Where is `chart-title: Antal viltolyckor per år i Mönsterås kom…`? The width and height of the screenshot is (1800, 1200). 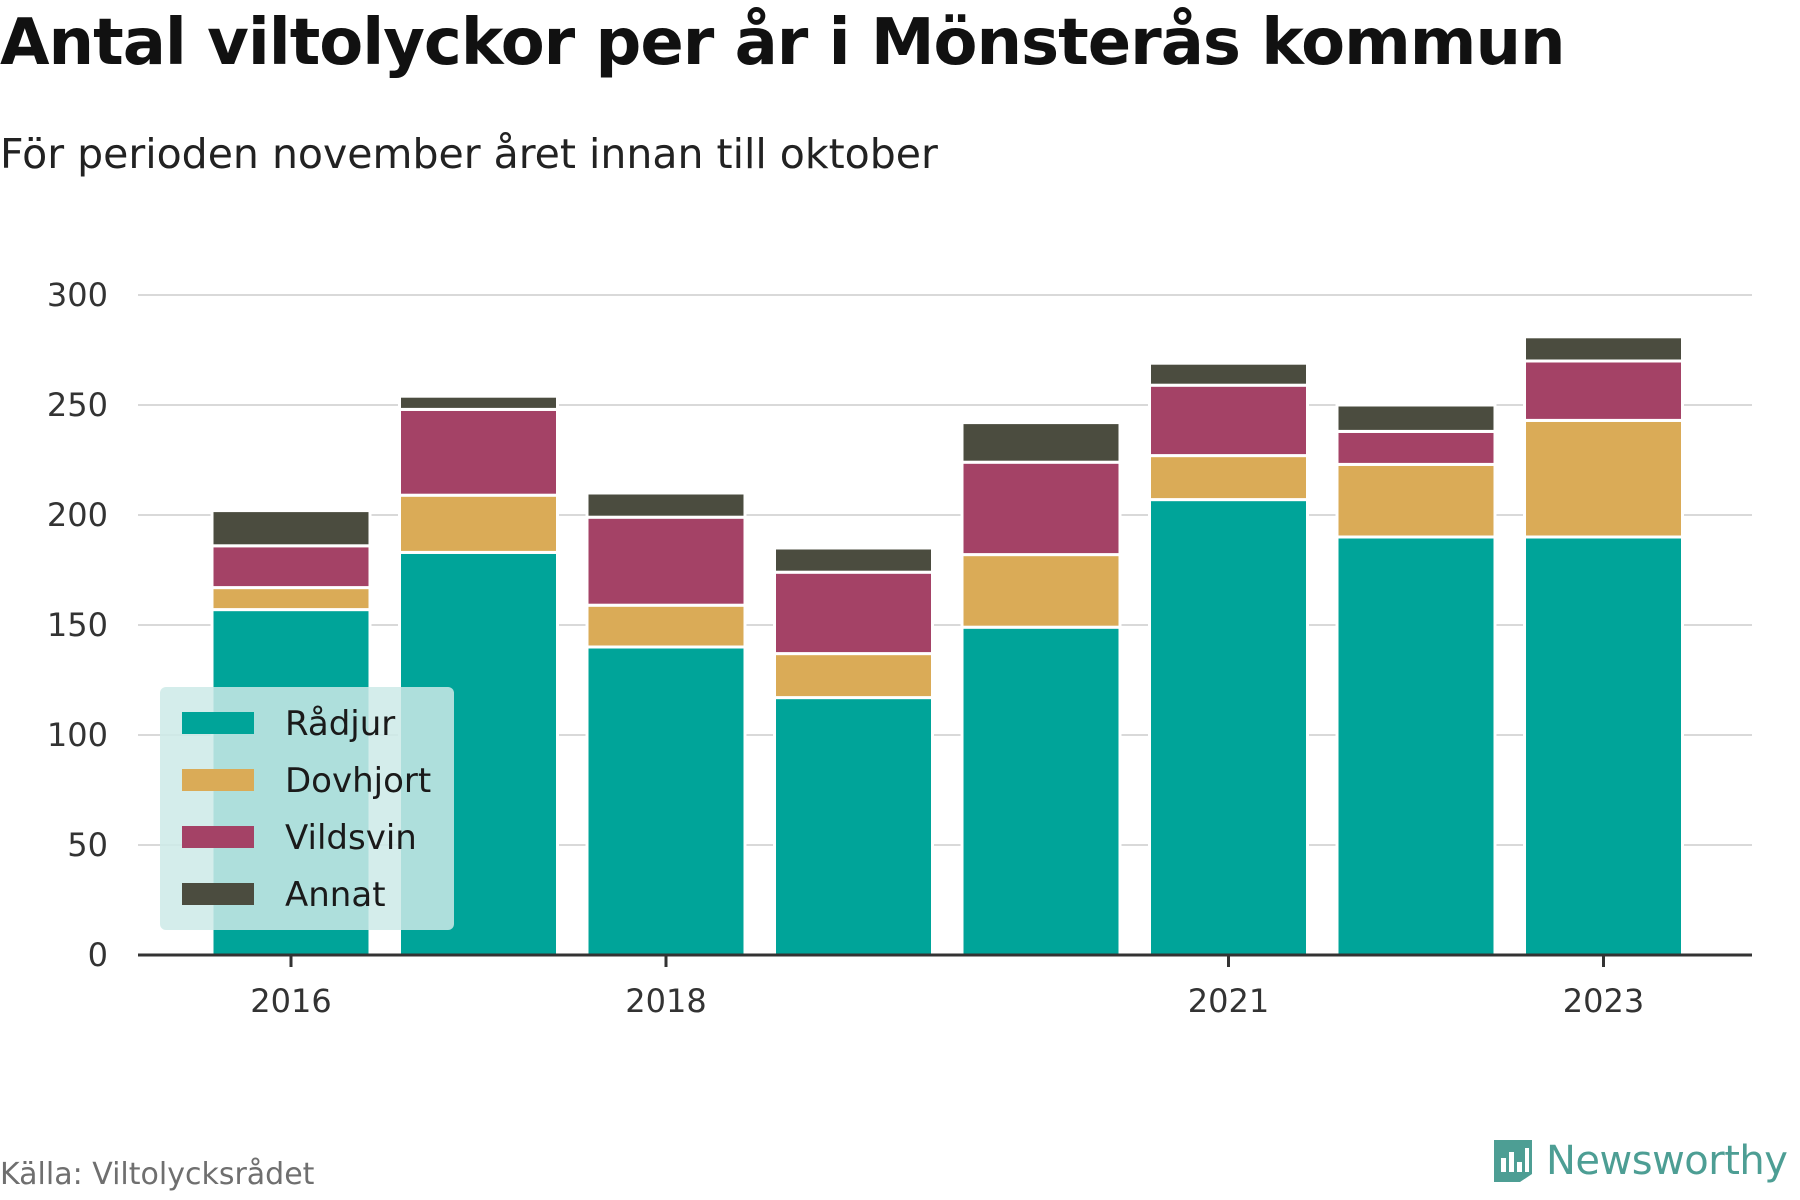 chart-title: Antal viltolyckor per år i Mönsterås kom… is located at coordinates (783, 43).